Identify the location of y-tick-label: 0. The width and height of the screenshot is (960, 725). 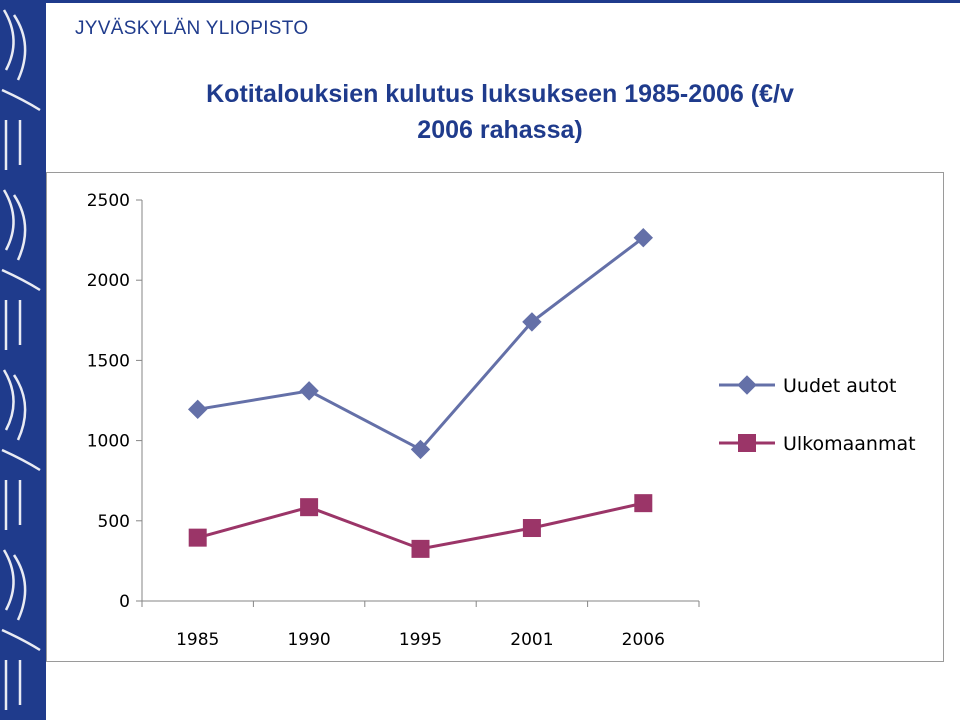
(124, 602).